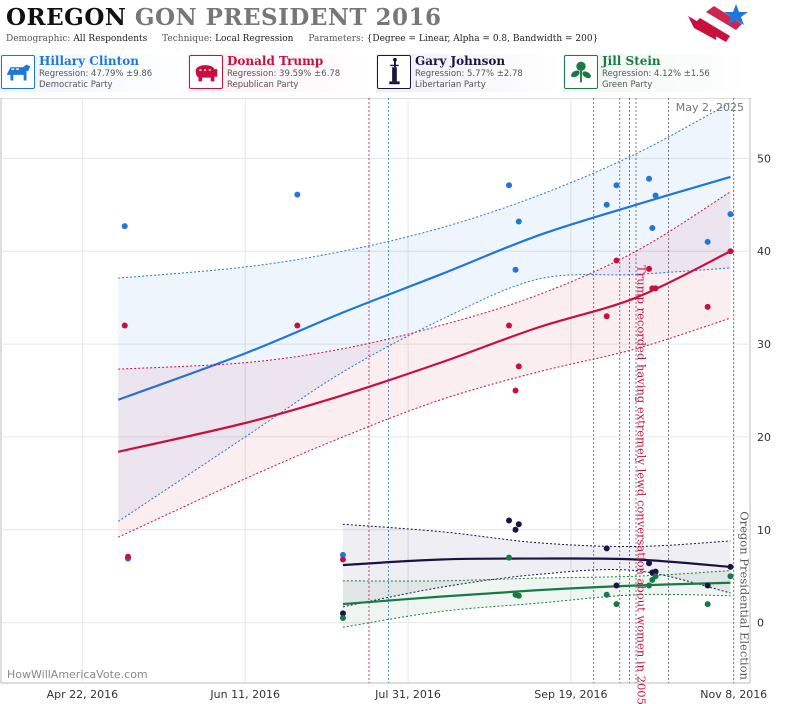 Image resolution: width=789 pixels, height=704 pixels. Describe the element at coordinates (764, 437) in the screenshot. I see `y-tick-label: 20` at that location.